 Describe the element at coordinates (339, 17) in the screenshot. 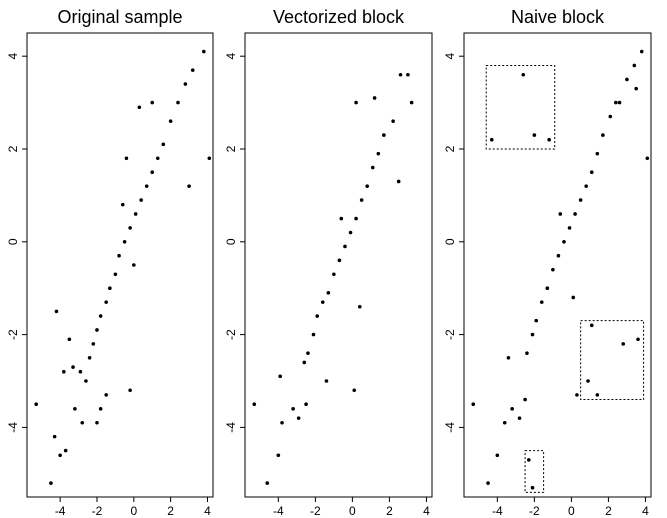

I see `panel-title: Vectorized block` at that location.